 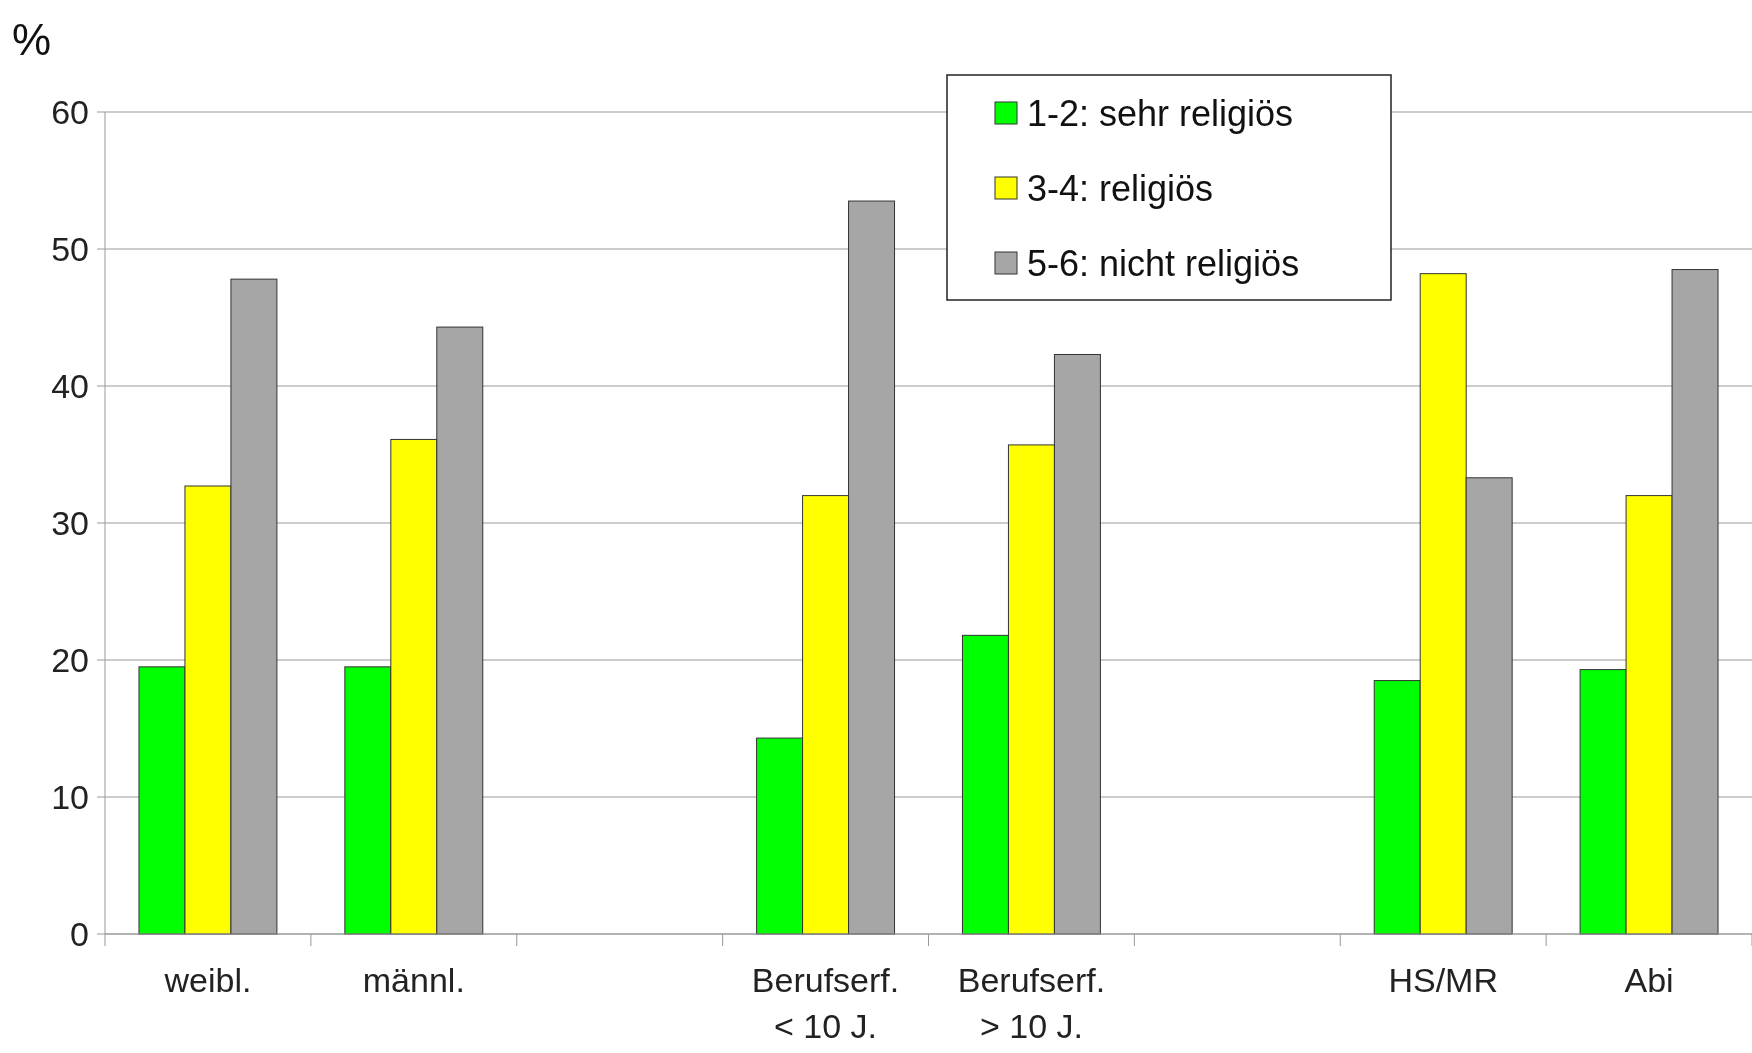 What do you see at coordinates (70, 386) in the screenshot?
I see `y-tick-label: 40` at bounding box center [70, 386].